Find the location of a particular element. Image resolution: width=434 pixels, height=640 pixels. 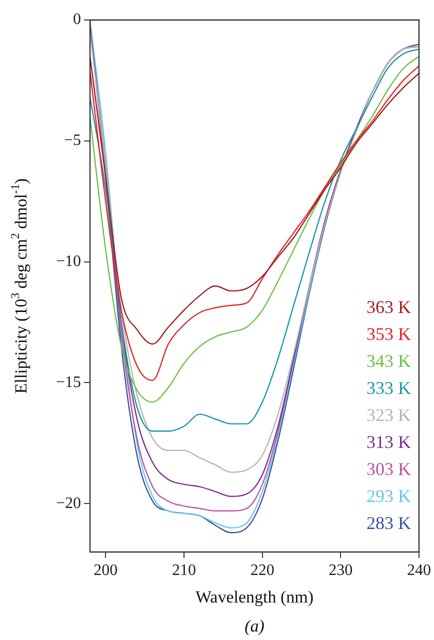

x-tick-label: 240 is located at coordinates (419, 570).